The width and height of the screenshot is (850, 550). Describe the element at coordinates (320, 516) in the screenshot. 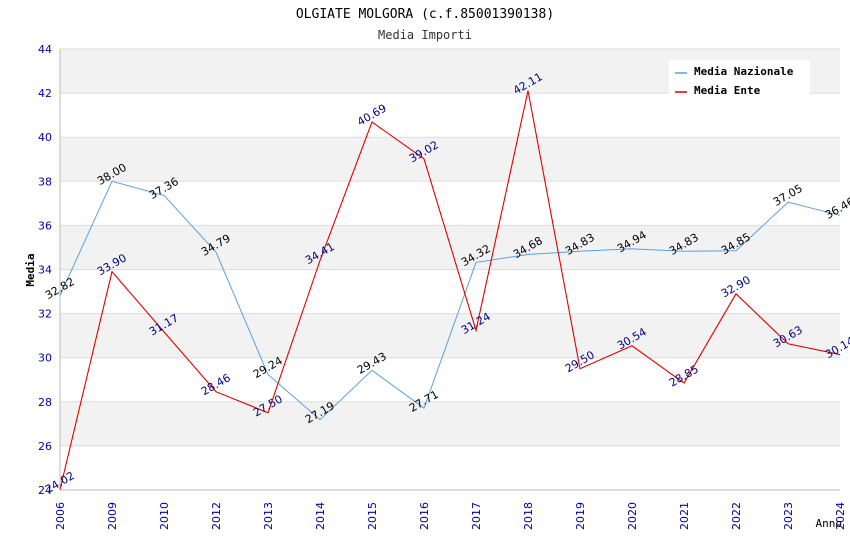

I see `x-tick-label: 2014` at that location.